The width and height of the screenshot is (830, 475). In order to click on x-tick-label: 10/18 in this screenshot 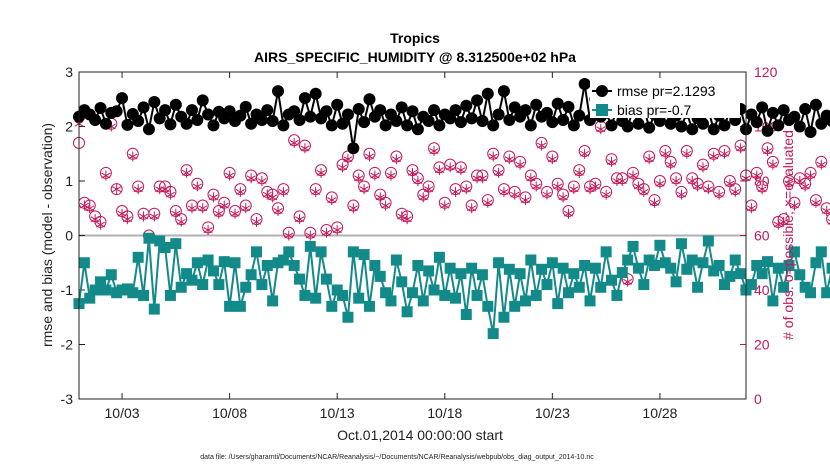, I will do `click(444, 413)`.